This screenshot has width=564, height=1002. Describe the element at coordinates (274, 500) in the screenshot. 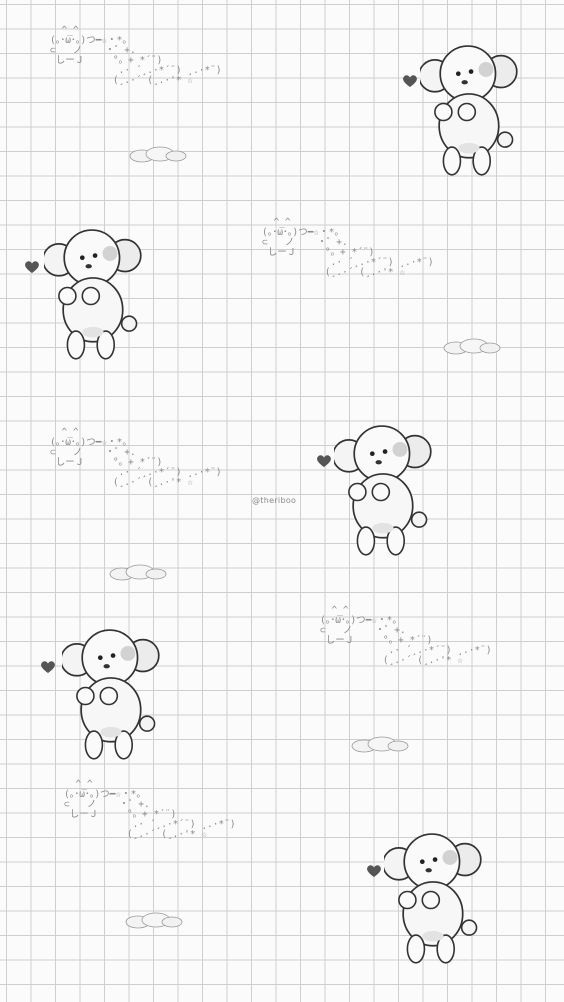

I see `watermark-text: @theriboo` at that location.